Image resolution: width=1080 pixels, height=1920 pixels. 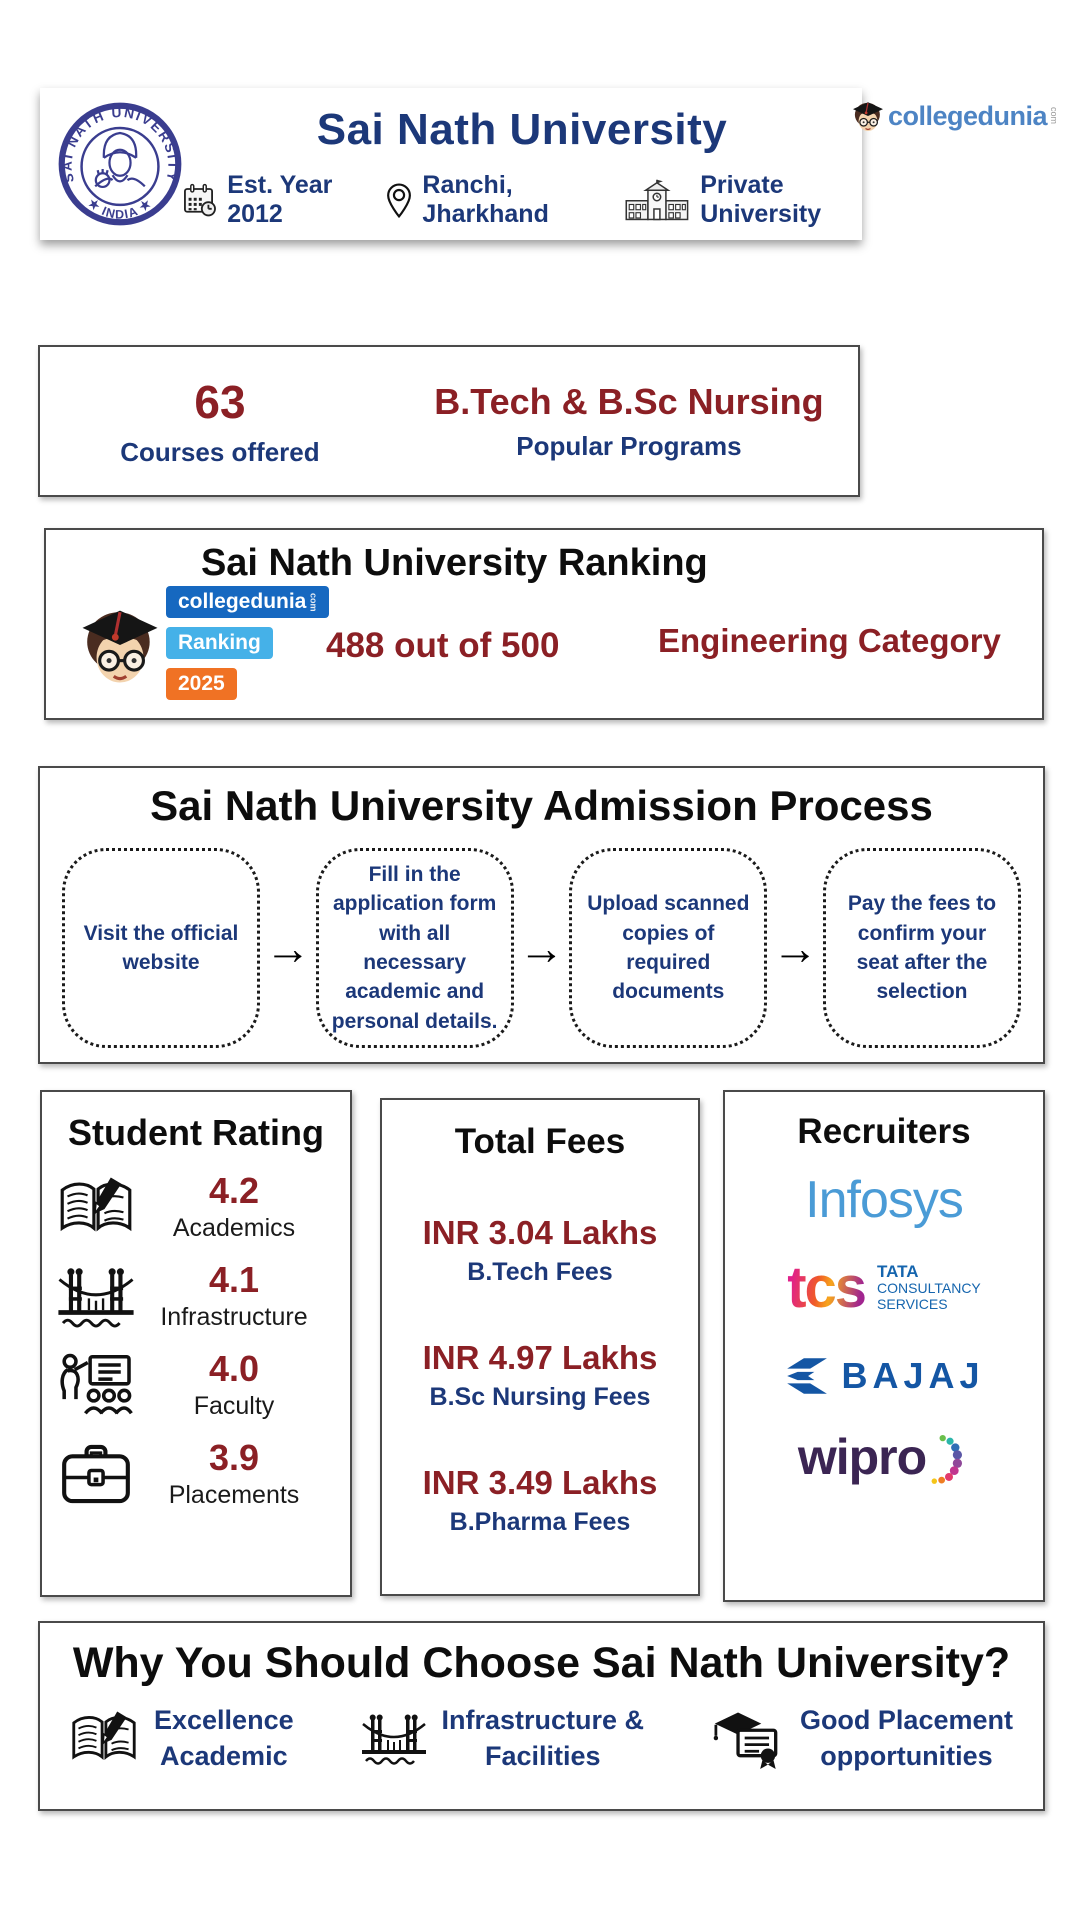 I want to click on btech-fee-label: B.Tech Fees, so click(x=540, y=1272).